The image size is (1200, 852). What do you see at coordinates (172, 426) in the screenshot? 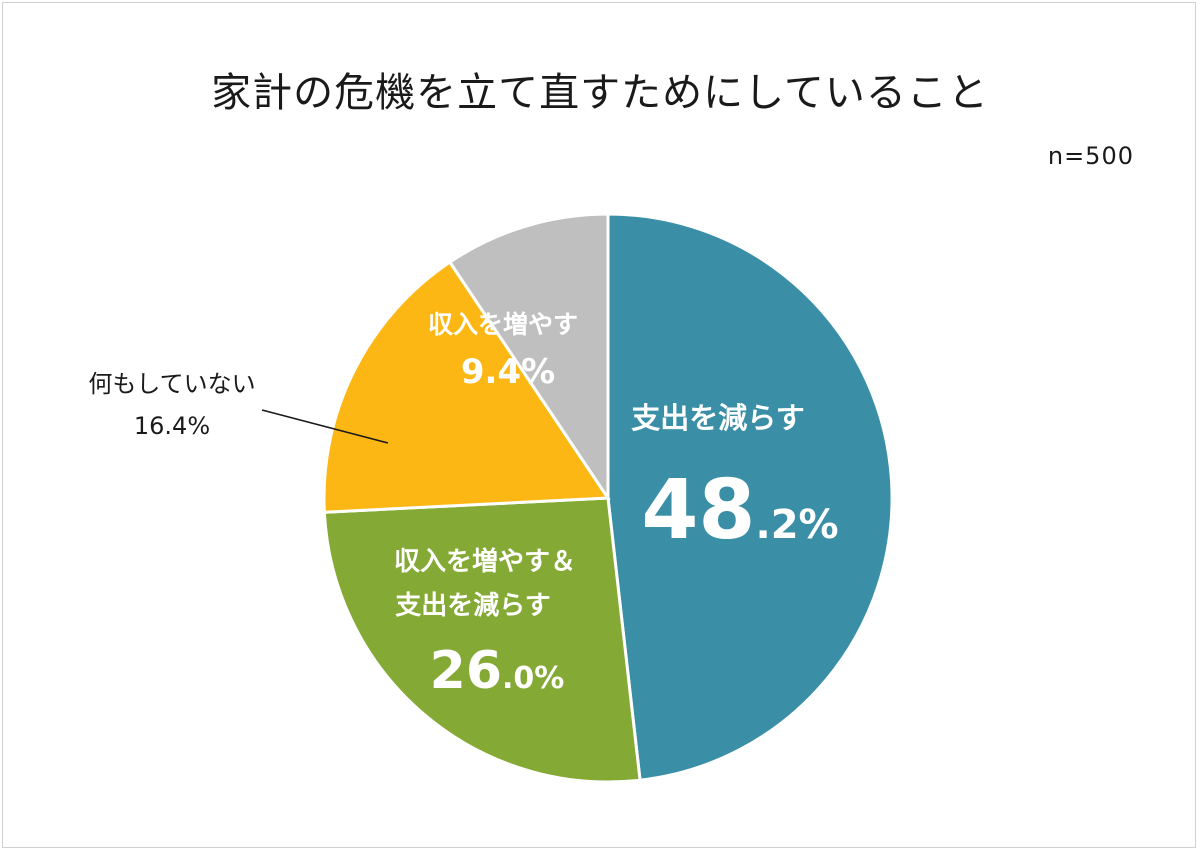
I see `slice-value-nothing: 16.4%` at bounding box center [172, 426].